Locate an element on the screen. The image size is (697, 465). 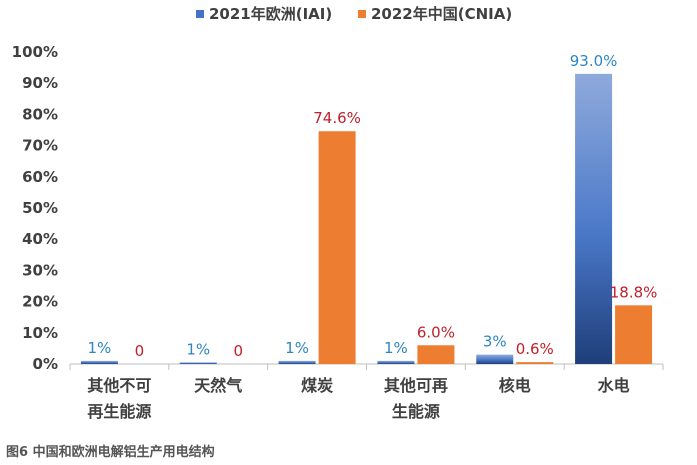
y-tick-label: 90% is located at coordinates (40, 83).